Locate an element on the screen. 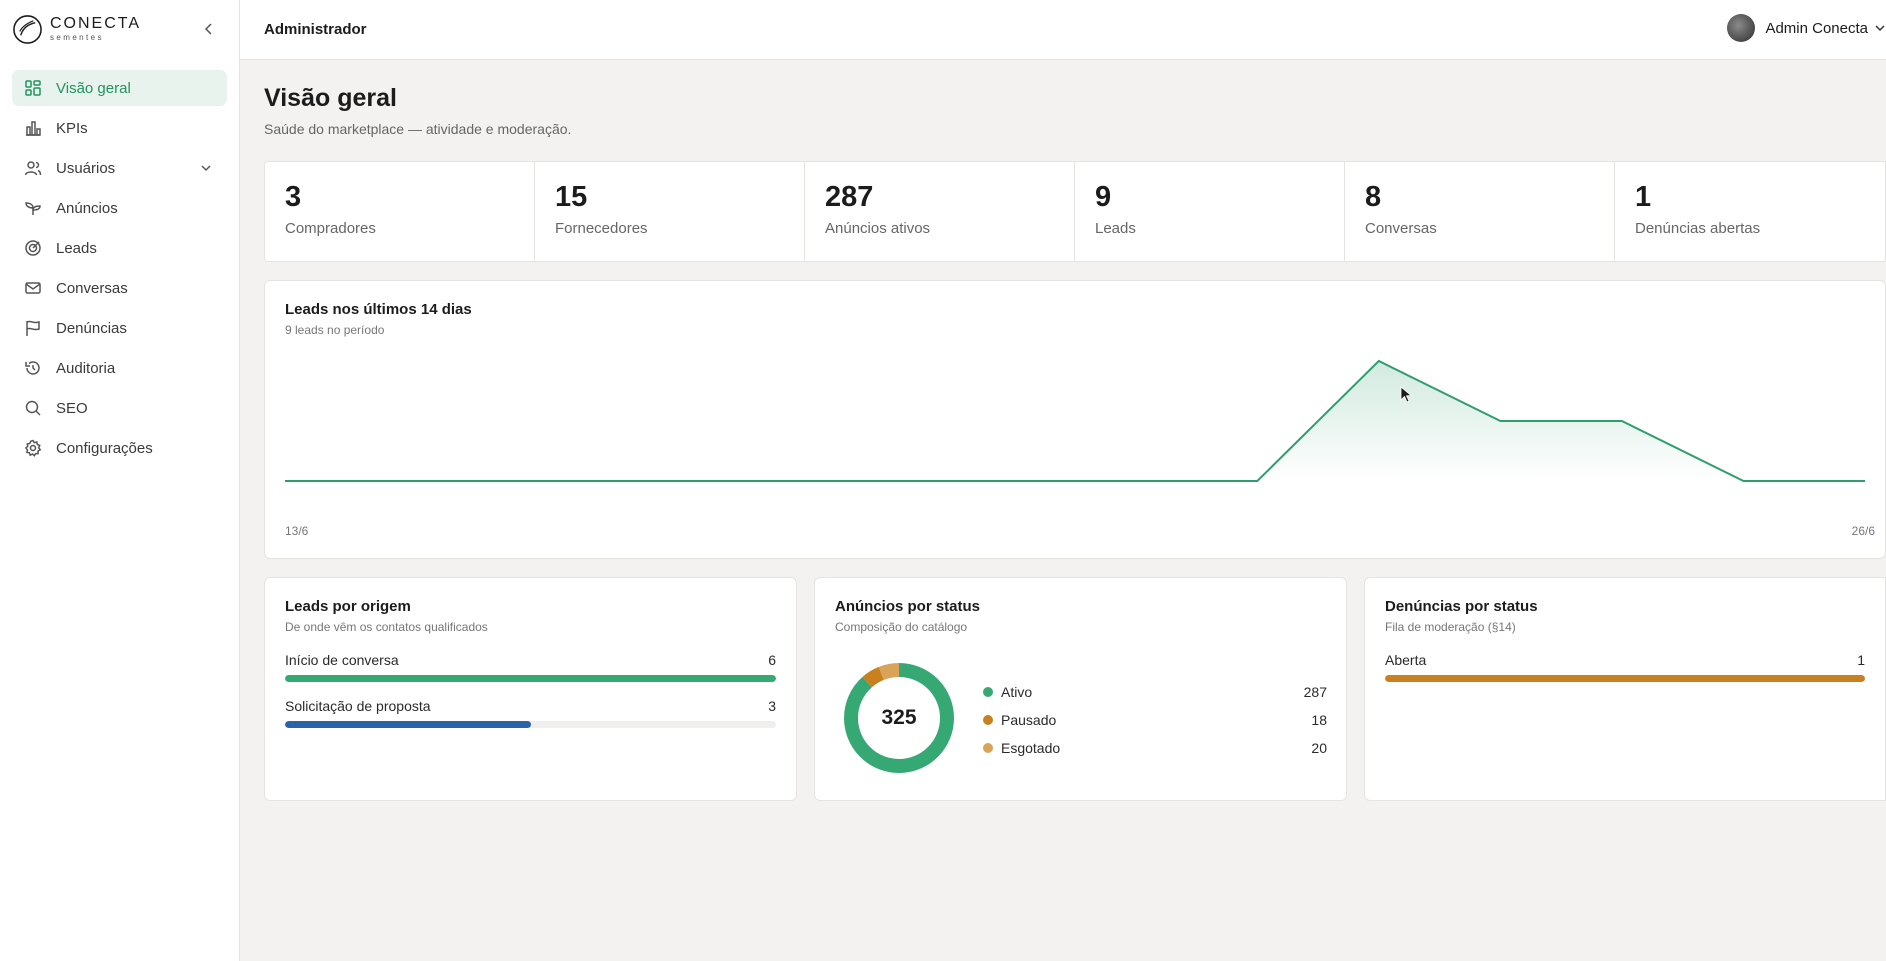 The width and height of the screenshot is (1886, 961). bar-value: 1 is located at coordinates (1861, 660).